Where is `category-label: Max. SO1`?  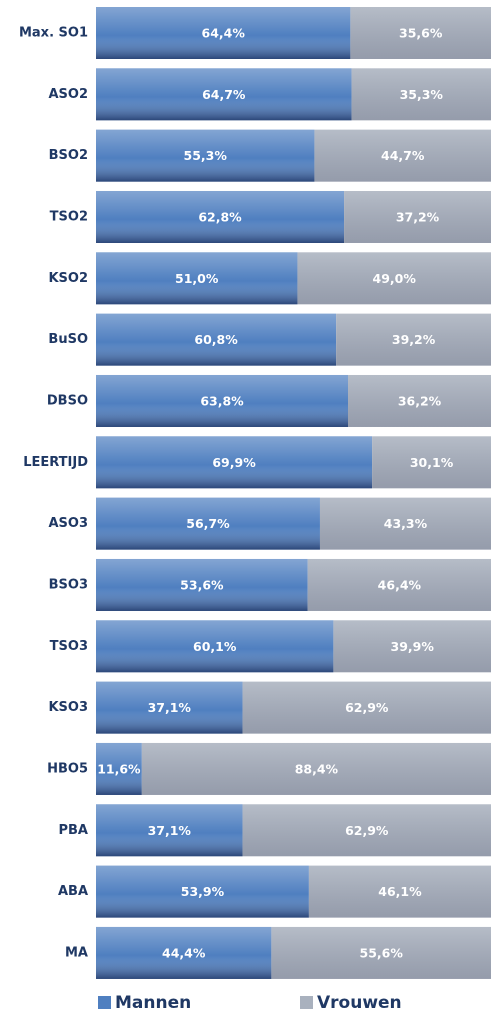
category-label: Max. SO1 is located at coordinates (53, 33).